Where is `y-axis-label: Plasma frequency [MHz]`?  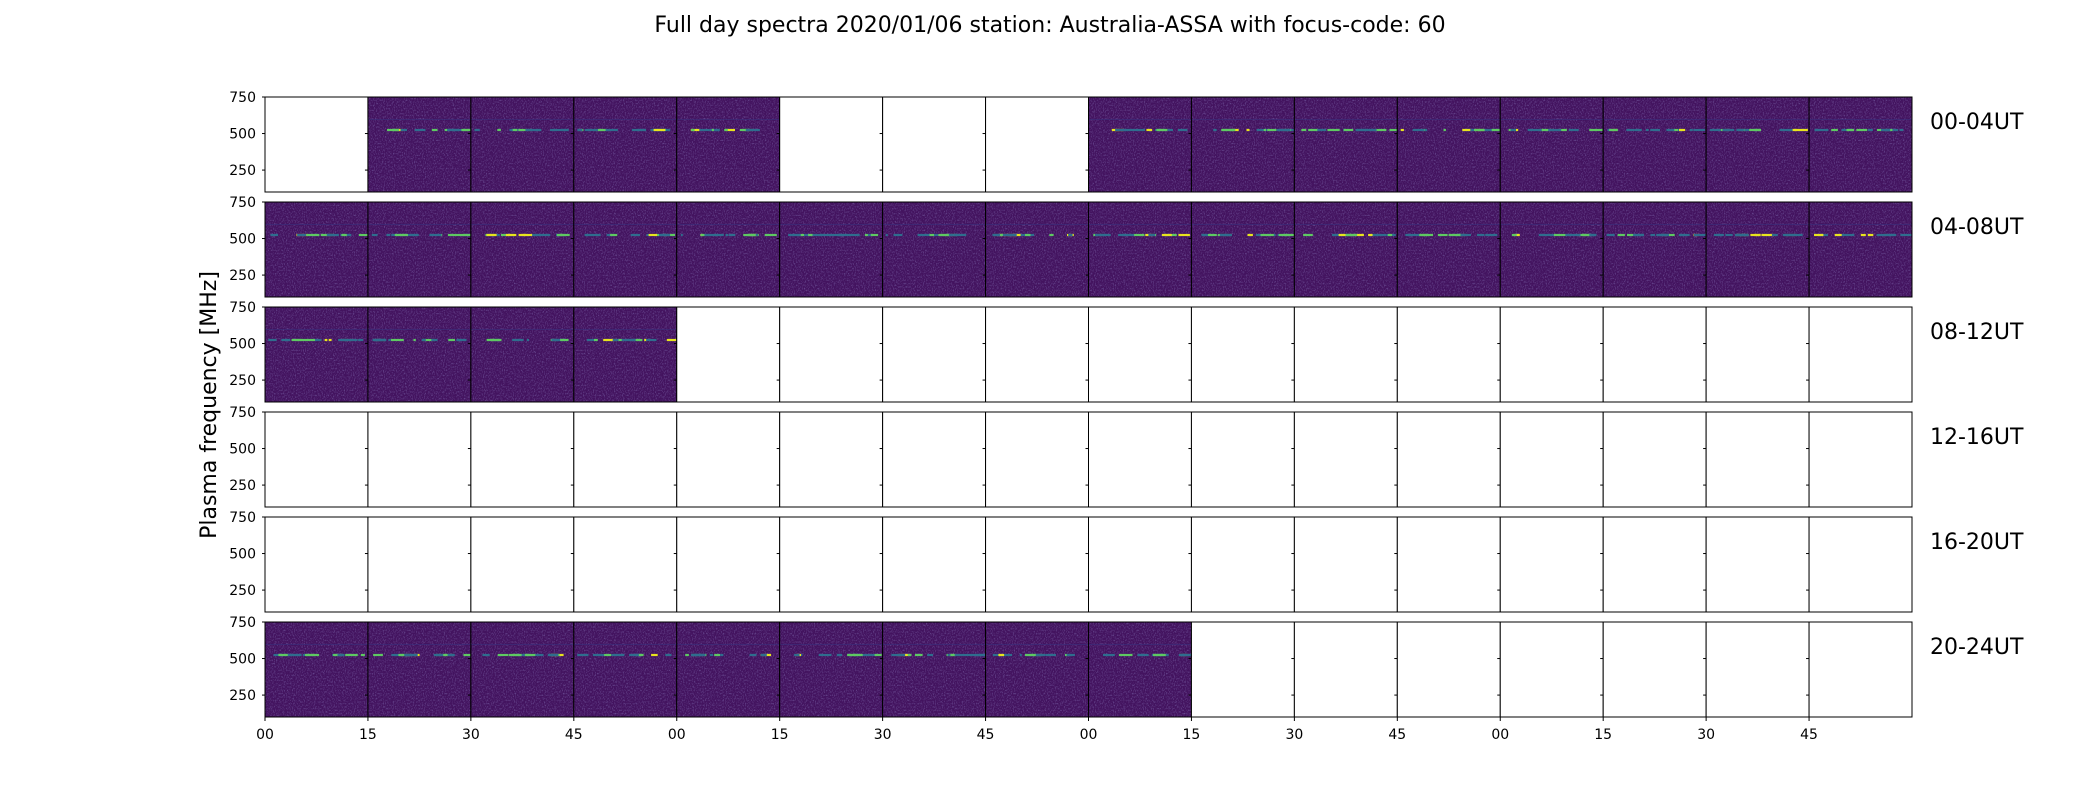
y-axis-label: Plasma frequency [MHz] is located at coordinates (209, 405).